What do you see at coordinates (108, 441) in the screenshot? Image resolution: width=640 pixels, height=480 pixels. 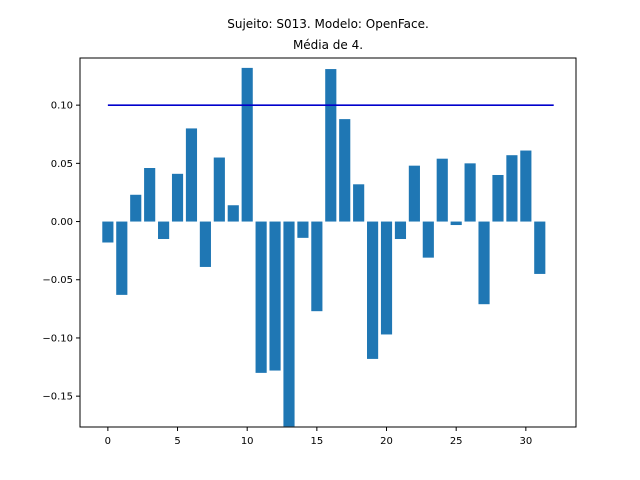 I see `x-tick-label: 0` at bounding box center [108, 441].